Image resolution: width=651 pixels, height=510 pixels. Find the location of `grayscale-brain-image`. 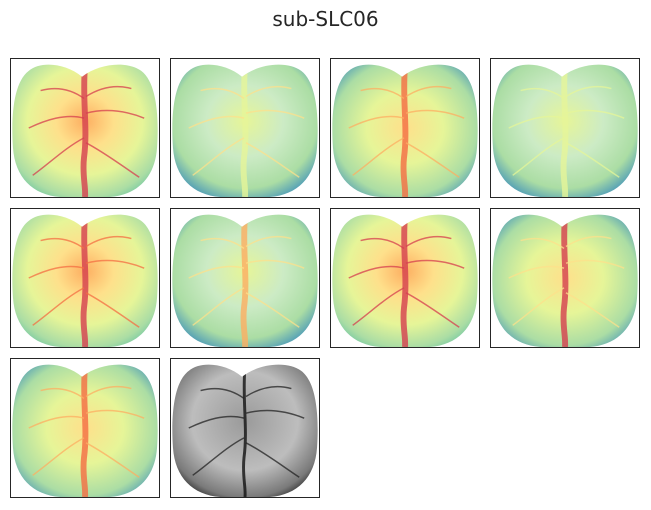

grayscale-brain-image is located at coordinates (245, 430).